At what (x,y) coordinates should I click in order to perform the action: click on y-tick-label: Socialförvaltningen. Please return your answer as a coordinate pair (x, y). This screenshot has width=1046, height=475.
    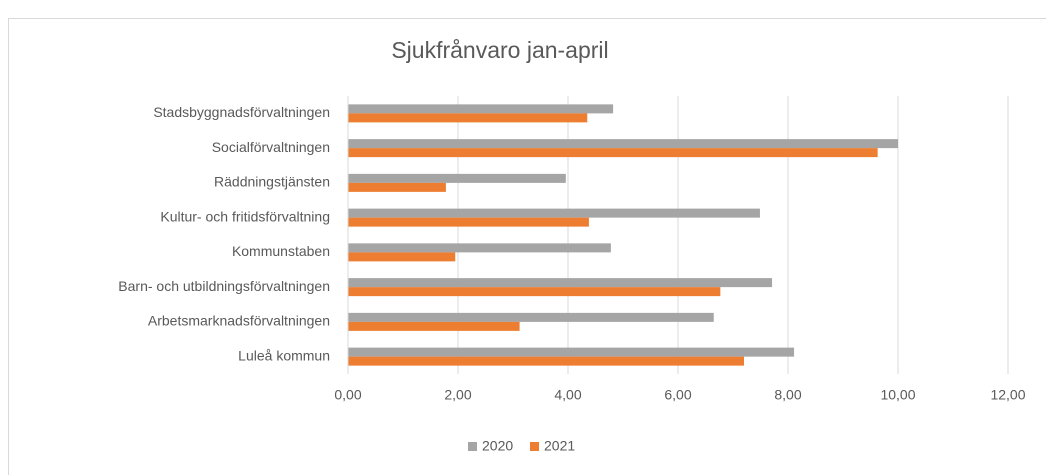
    Looking at the image, I should click on (271, 147).